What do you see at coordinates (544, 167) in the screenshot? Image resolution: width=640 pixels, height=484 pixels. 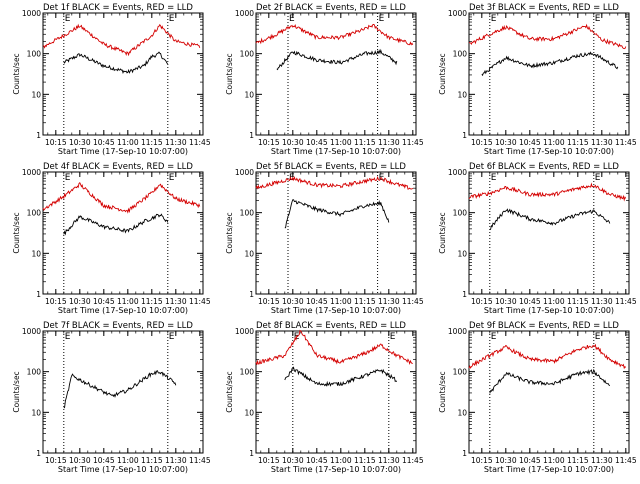 I see `panel-title: Det 6f BLACK = Events, RED = LLD` at bounding box center [544, 167].